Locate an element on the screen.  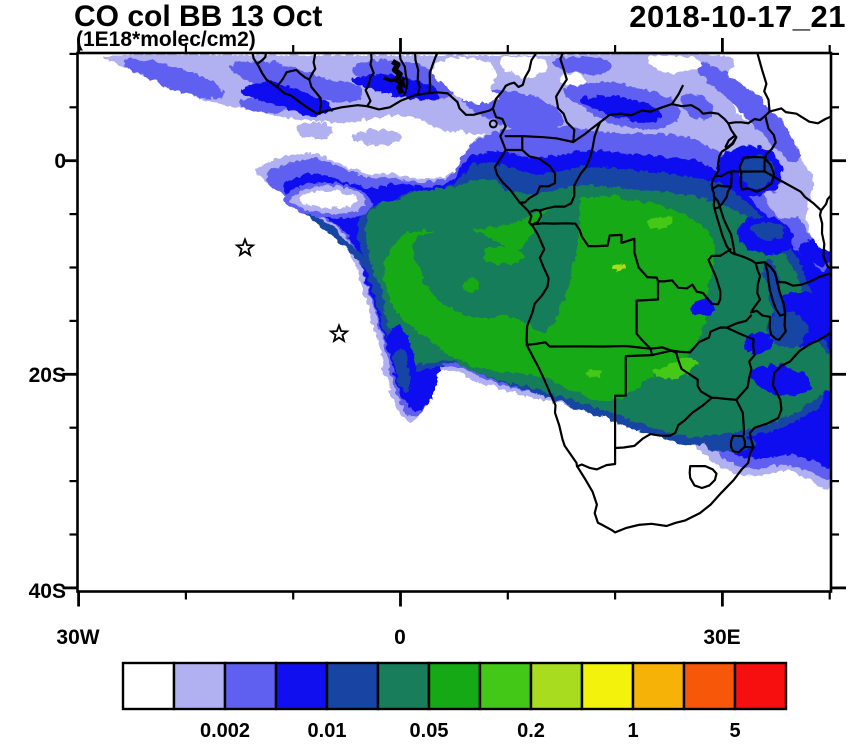
svg-text: (1E18*molec/cm2) is located at coordinates (166, 39).